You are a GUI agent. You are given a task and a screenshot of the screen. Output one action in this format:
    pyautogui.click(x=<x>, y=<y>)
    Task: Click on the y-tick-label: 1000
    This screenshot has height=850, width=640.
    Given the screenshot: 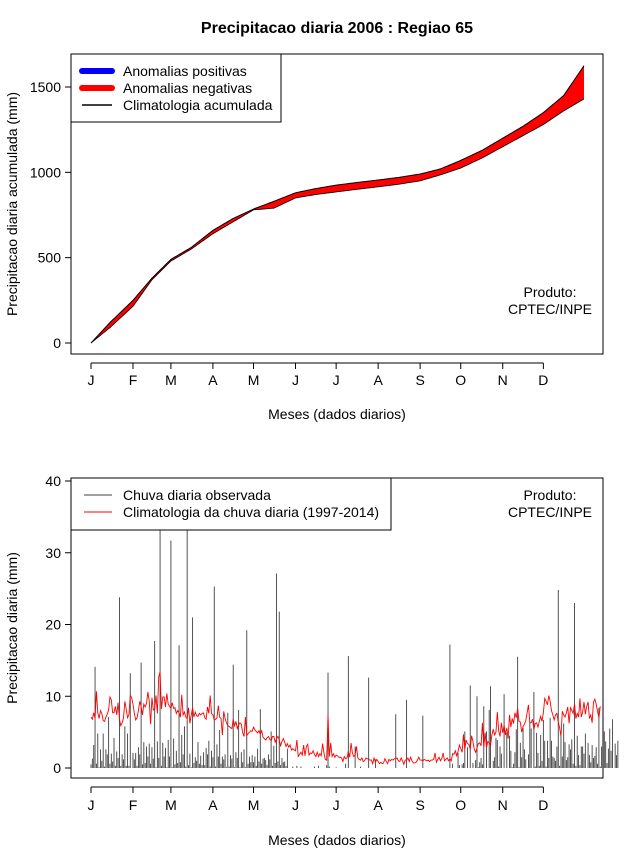 What is the action you would take?
    pyautogui.click(x=45, y=172)
    